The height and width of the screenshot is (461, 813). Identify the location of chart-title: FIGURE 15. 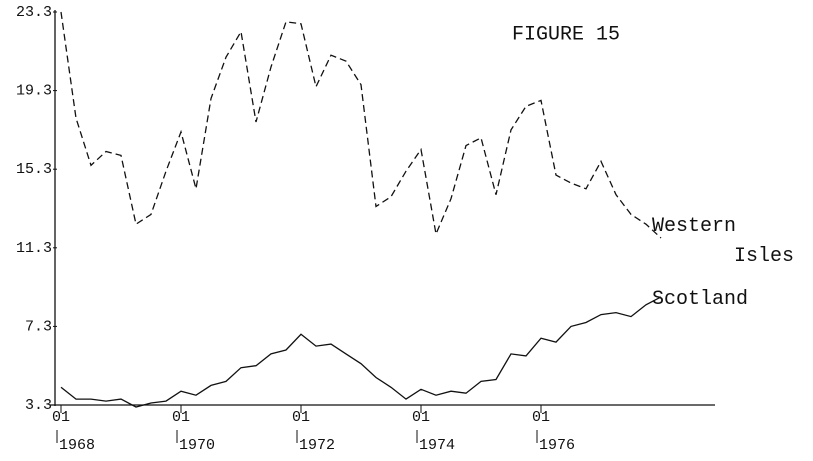
(566, 34).